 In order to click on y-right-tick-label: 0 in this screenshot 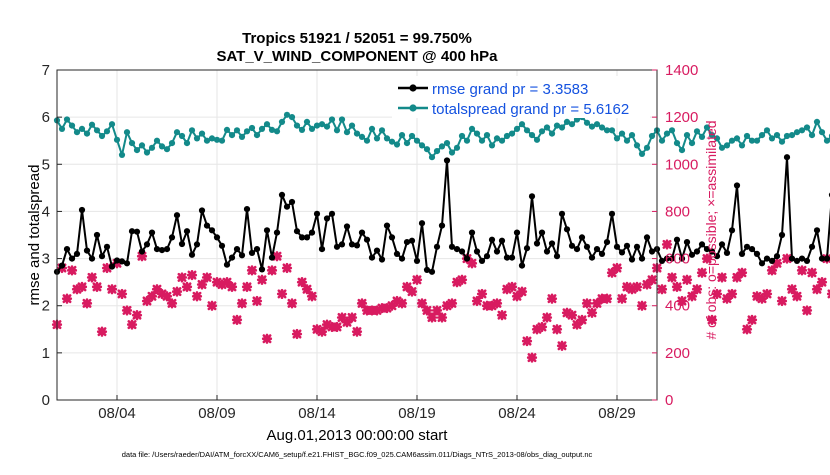, I will do `click(669, 400)`.